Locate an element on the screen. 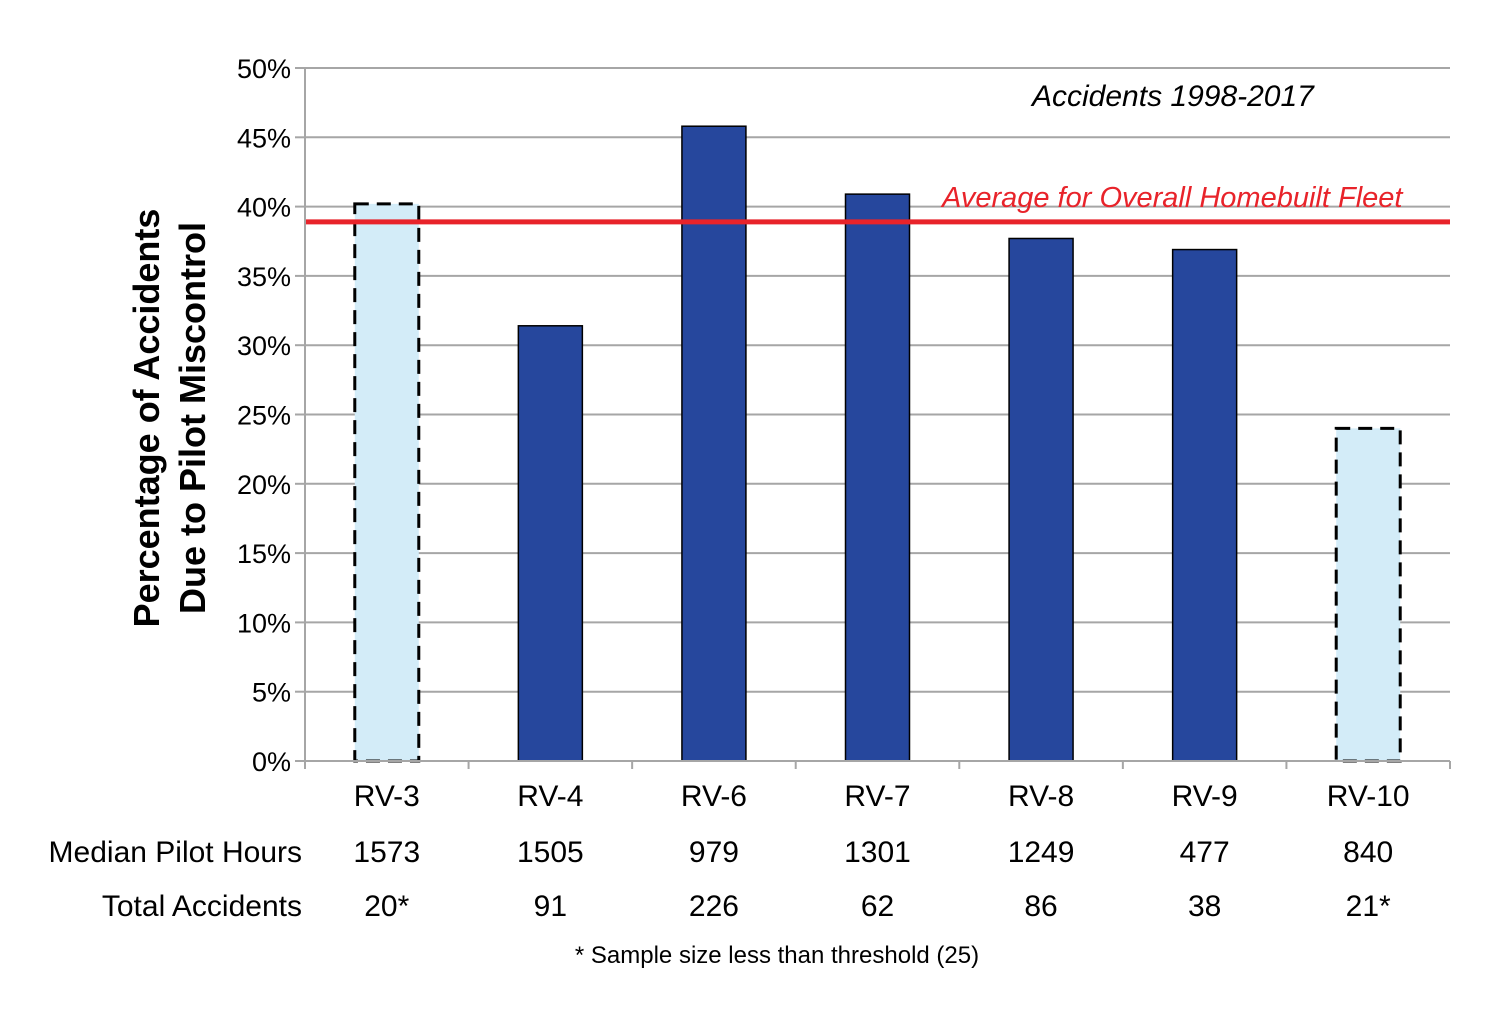 Image resolution: width=1500 pixels, height=1021 pixels. y-tick-label: 5% is located at coordinates (271, 693).